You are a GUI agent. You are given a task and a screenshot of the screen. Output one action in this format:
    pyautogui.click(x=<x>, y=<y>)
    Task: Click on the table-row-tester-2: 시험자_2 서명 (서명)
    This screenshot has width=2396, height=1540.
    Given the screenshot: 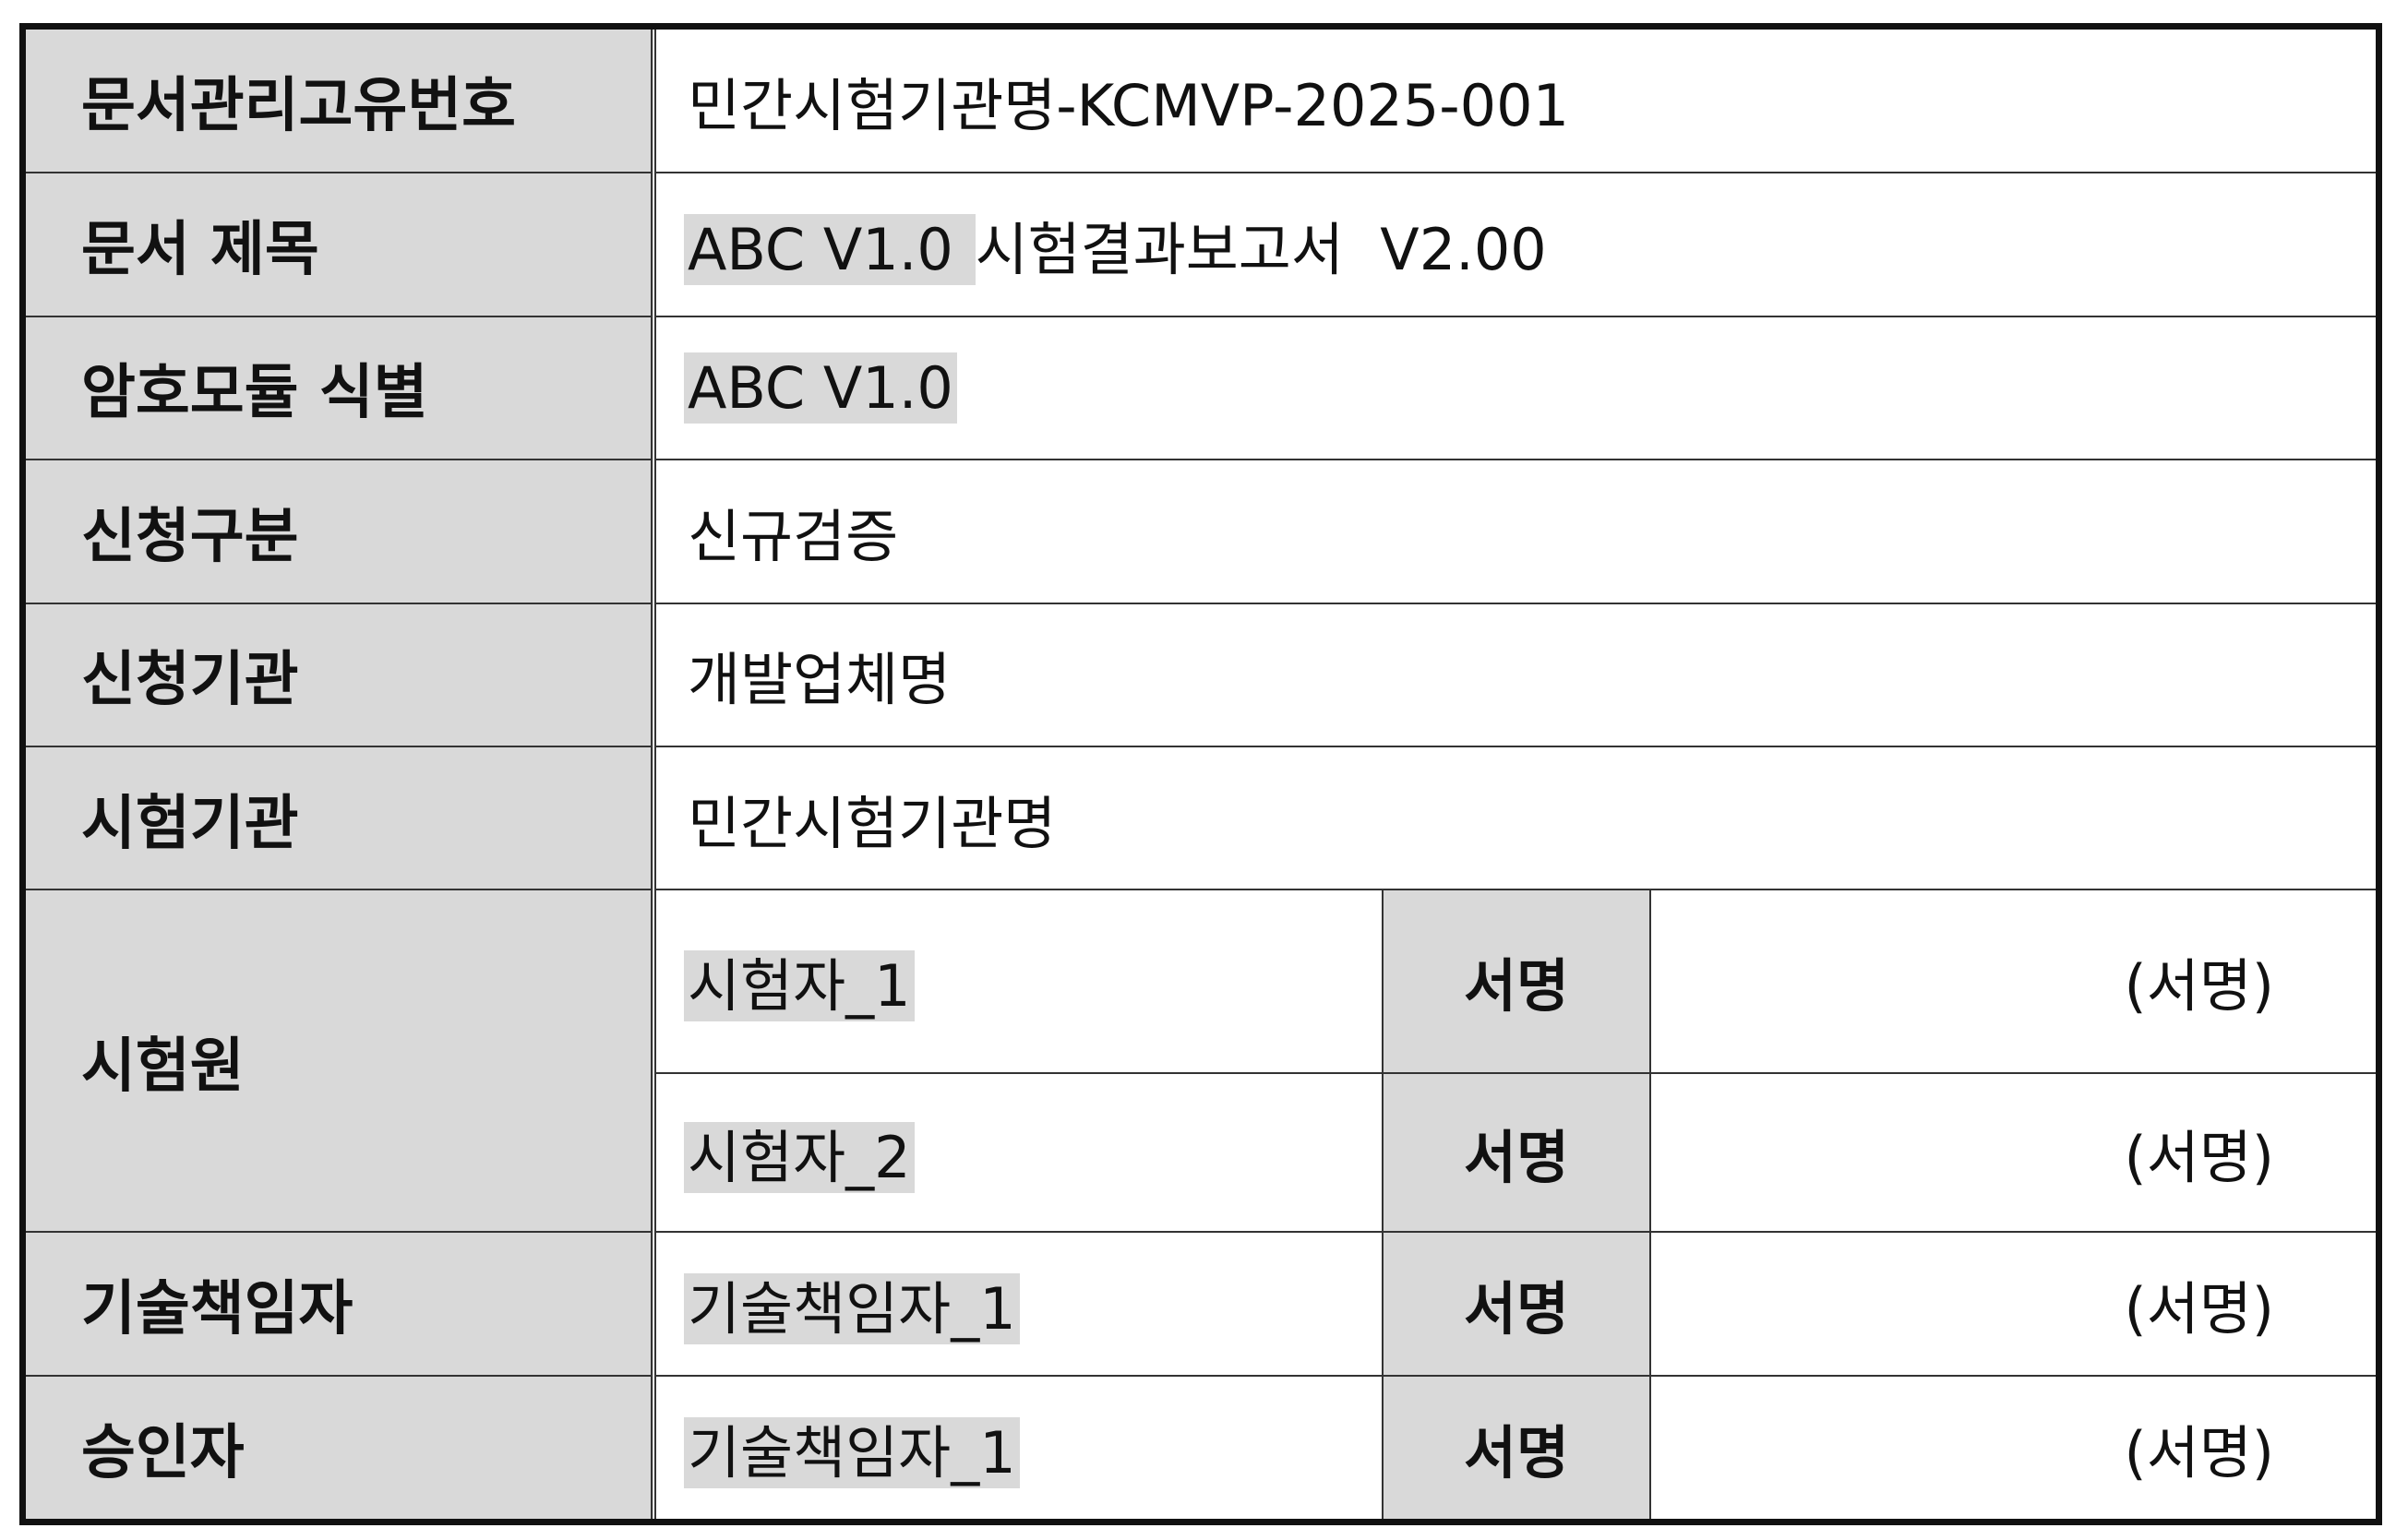 What is the action you would take?
    pyautogui.click(x=1201, y=1152)
    